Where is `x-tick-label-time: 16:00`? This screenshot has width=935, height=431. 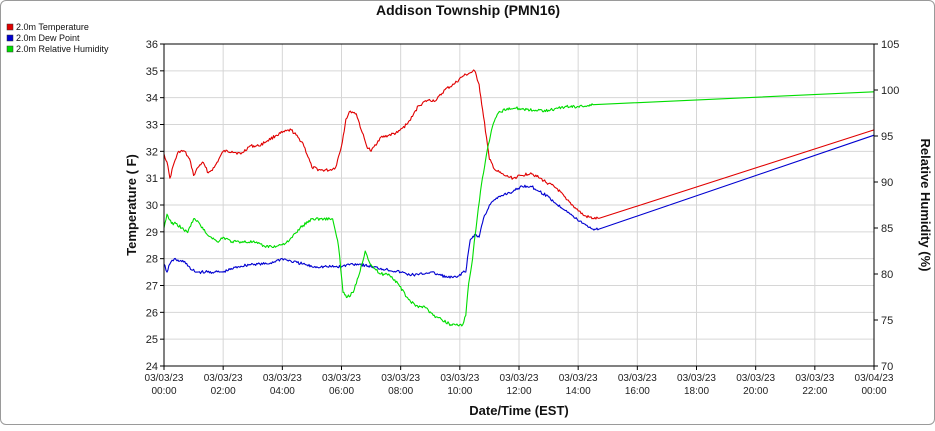 x-tick-label-time: 16:00 is located at coordinates (637, 391).